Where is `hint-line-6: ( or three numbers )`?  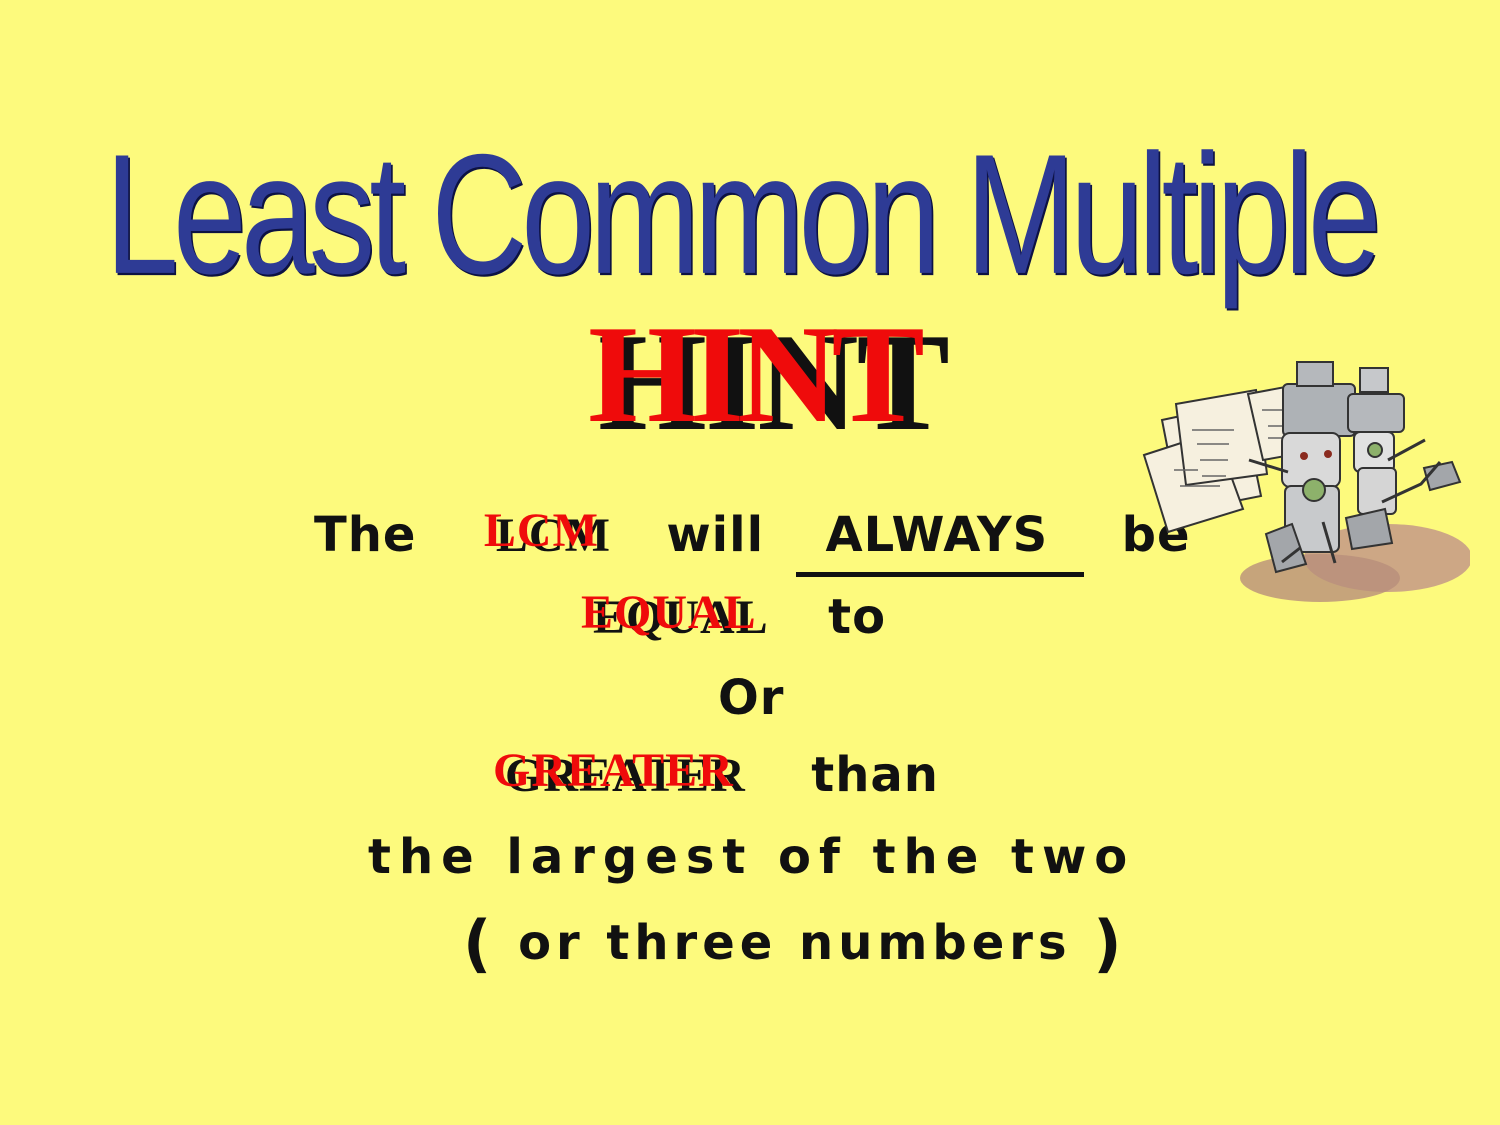 hint-line-6: ( or three numbers ) is located at coordinates (795, 941).